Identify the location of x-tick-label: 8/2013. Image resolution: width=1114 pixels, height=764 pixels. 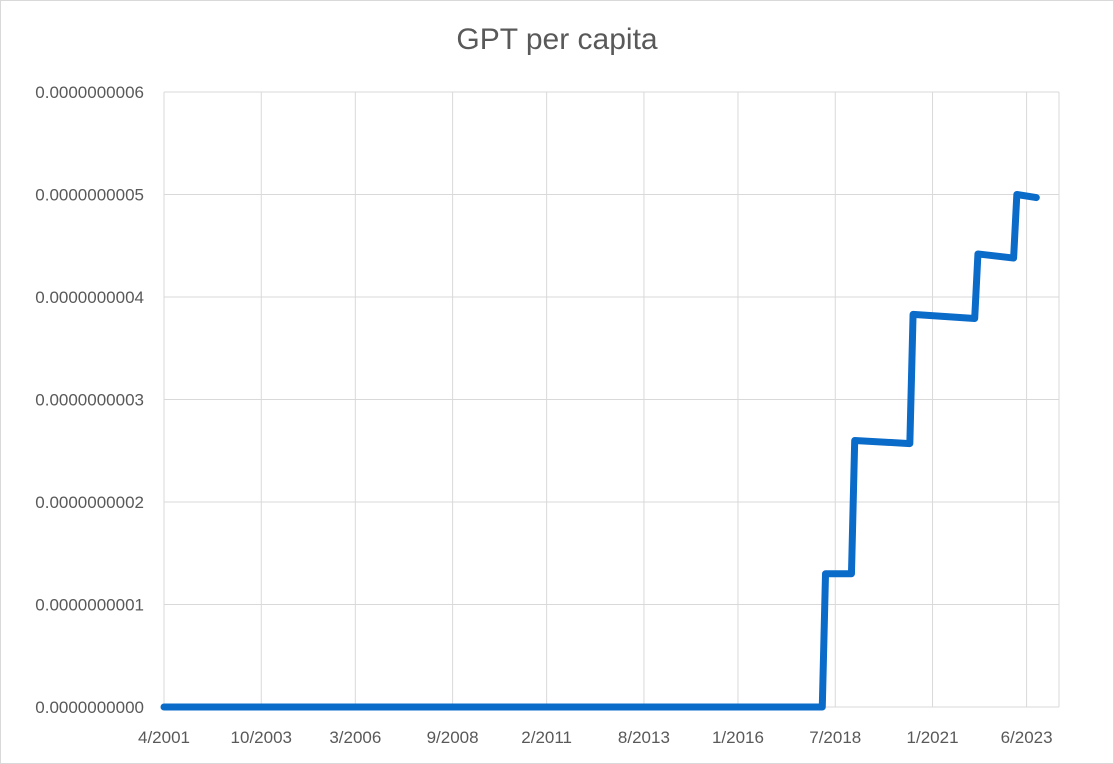
(644, 737).